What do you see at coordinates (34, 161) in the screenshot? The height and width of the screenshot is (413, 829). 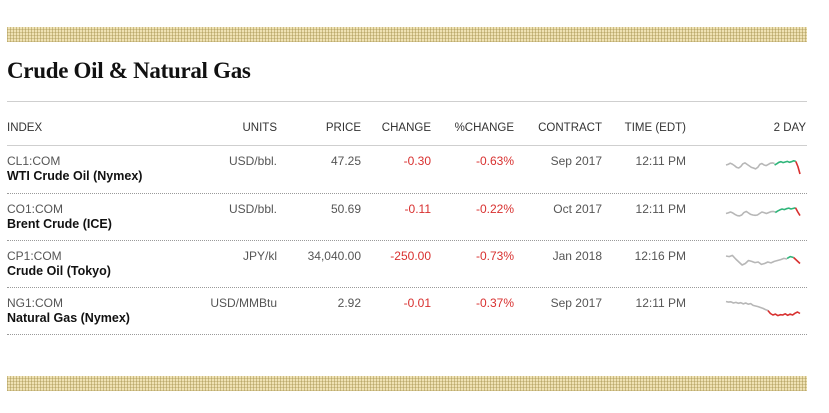 I see `row-ticker: CL1:COM` at bounding box center [34, 161].